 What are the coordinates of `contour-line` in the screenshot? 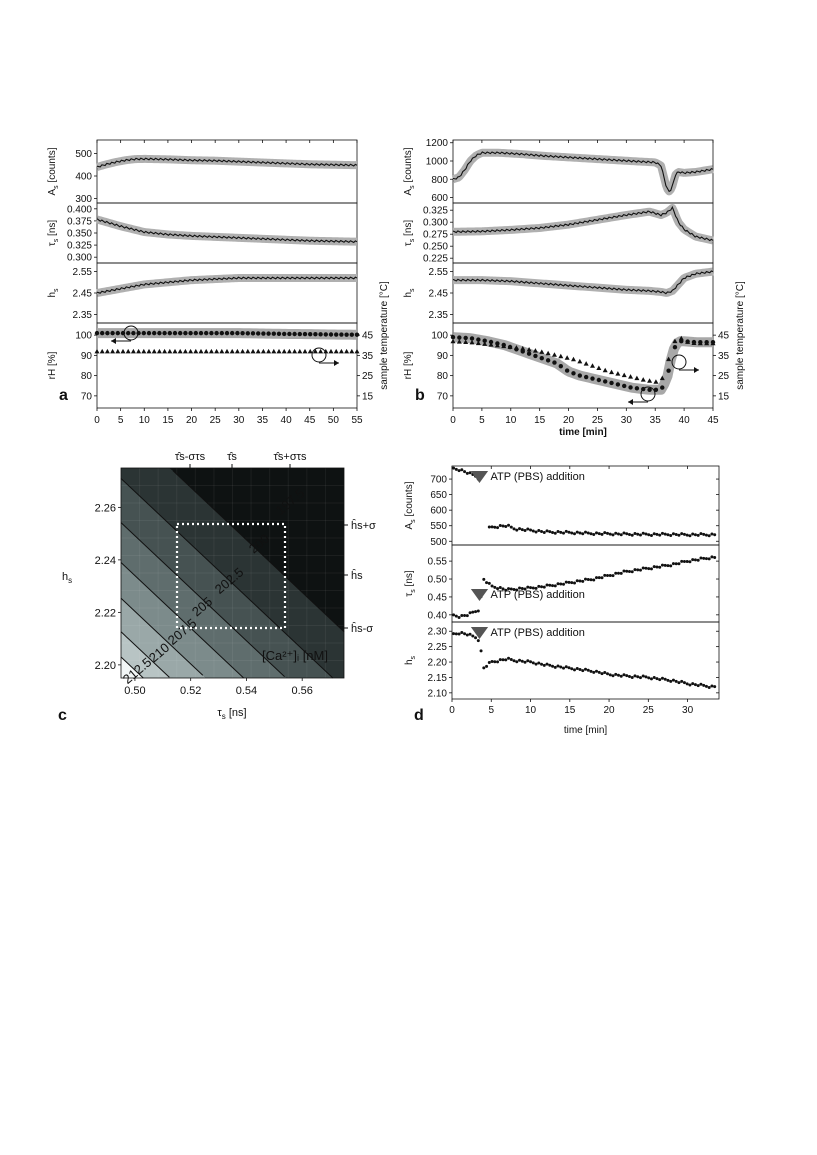 It's located at (258, 551).